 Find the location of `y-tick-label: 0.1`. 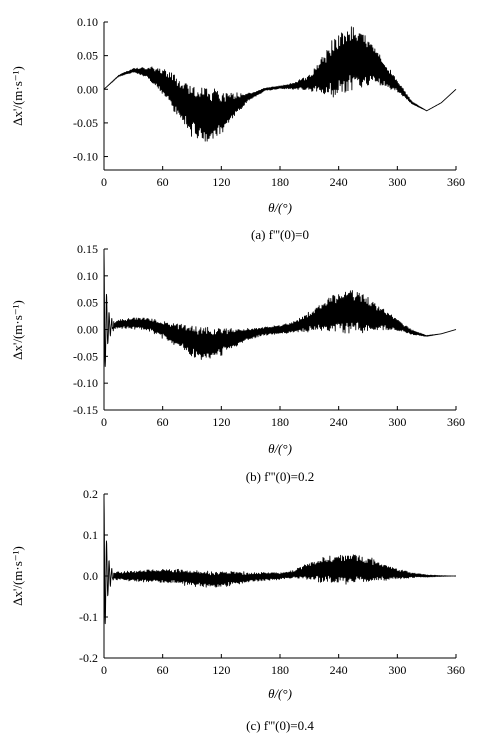

y-tick-label: 0.1 is located at coordinates (90, 535).